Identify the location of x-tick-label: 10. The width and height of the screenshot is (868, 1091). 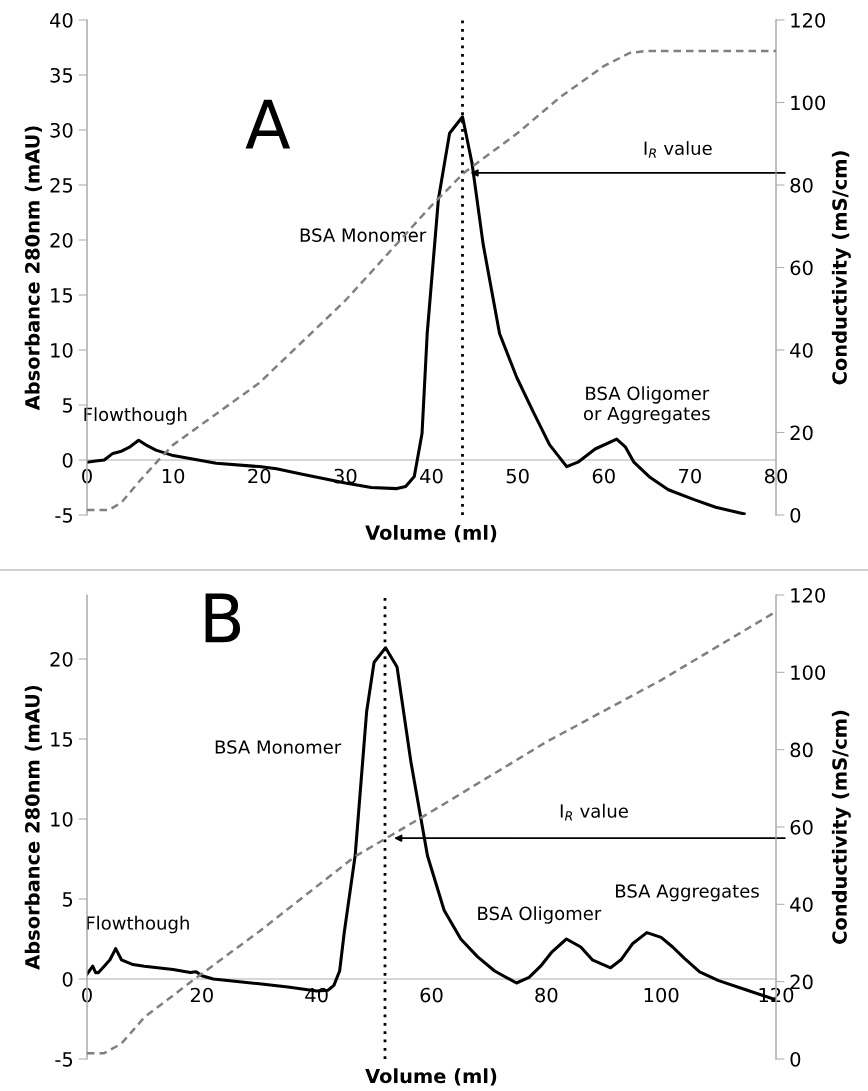
(173, 476).